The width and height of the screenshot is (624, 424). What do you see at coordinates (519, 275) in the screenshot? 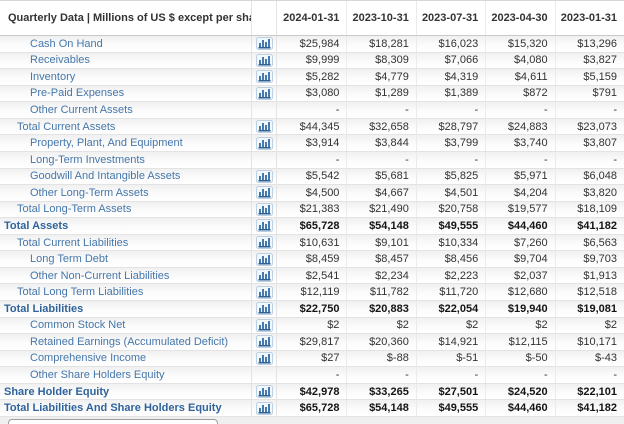
I see `value-cell: $2,037` at bounding box center [519, 275].